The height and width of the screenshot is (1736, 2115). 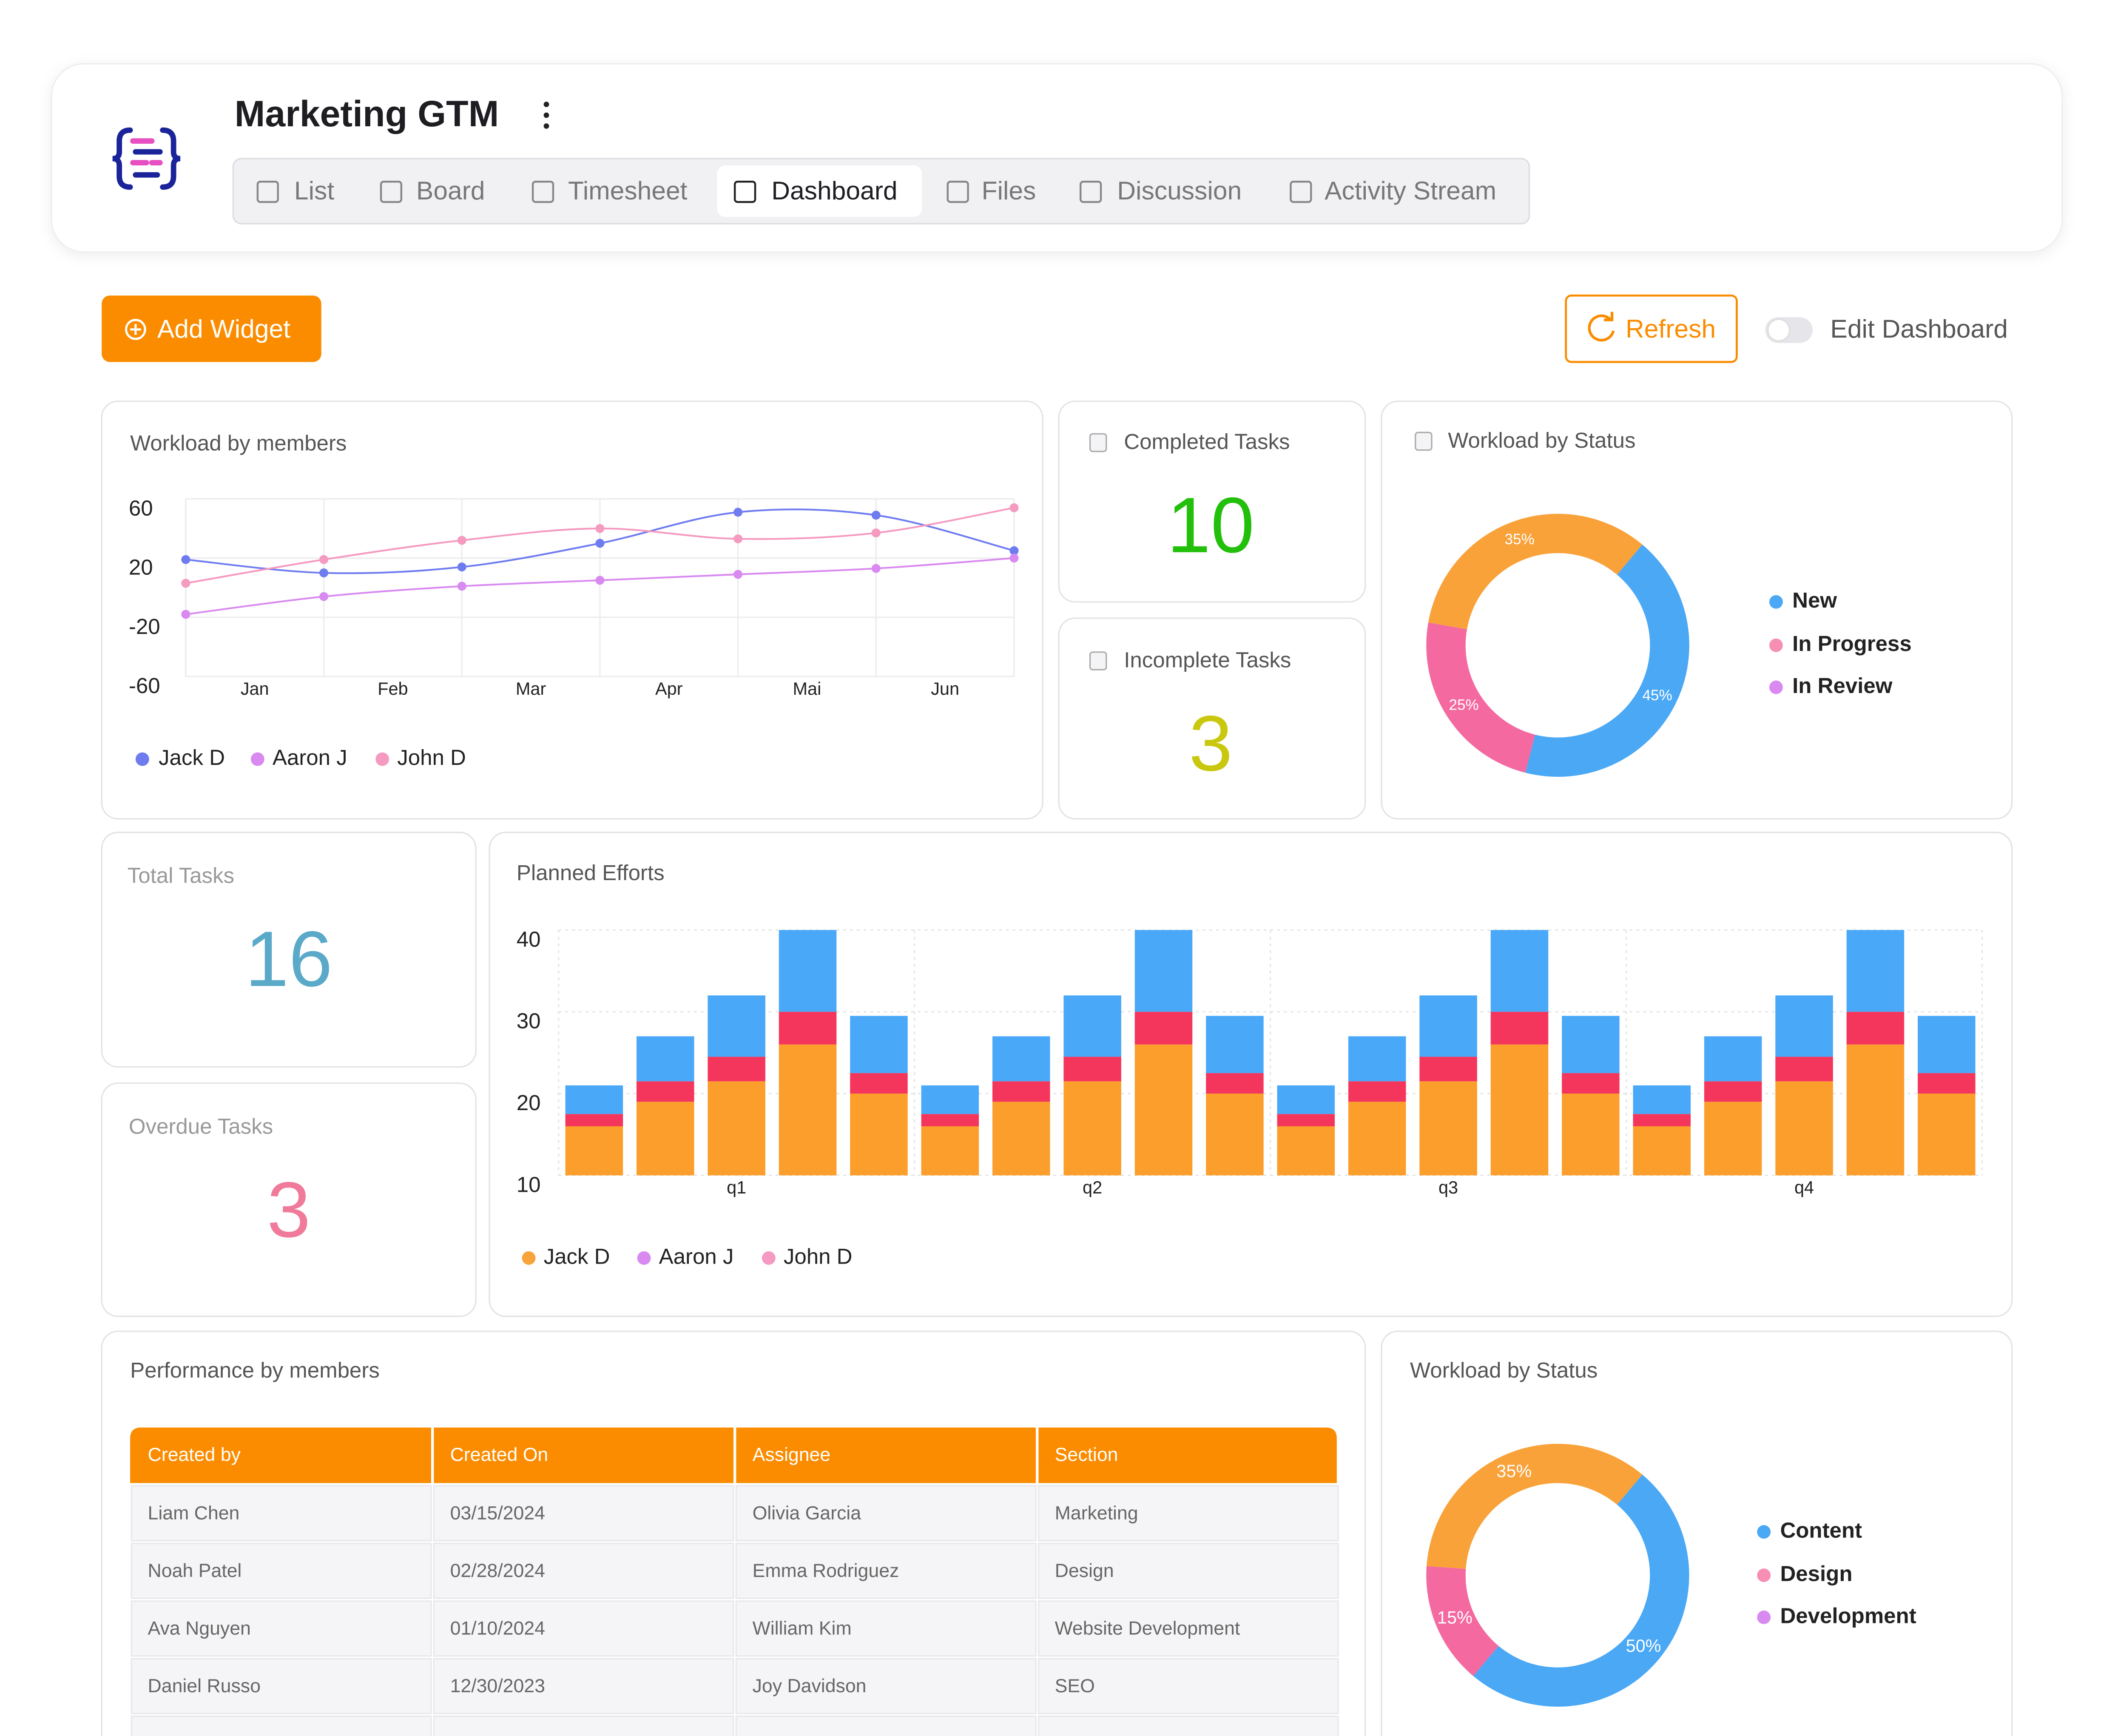 What do you see at coordinates (736, 1187) in the screenshot?
I see `x-tick-label: q1` at bounding box center [736, 1187].